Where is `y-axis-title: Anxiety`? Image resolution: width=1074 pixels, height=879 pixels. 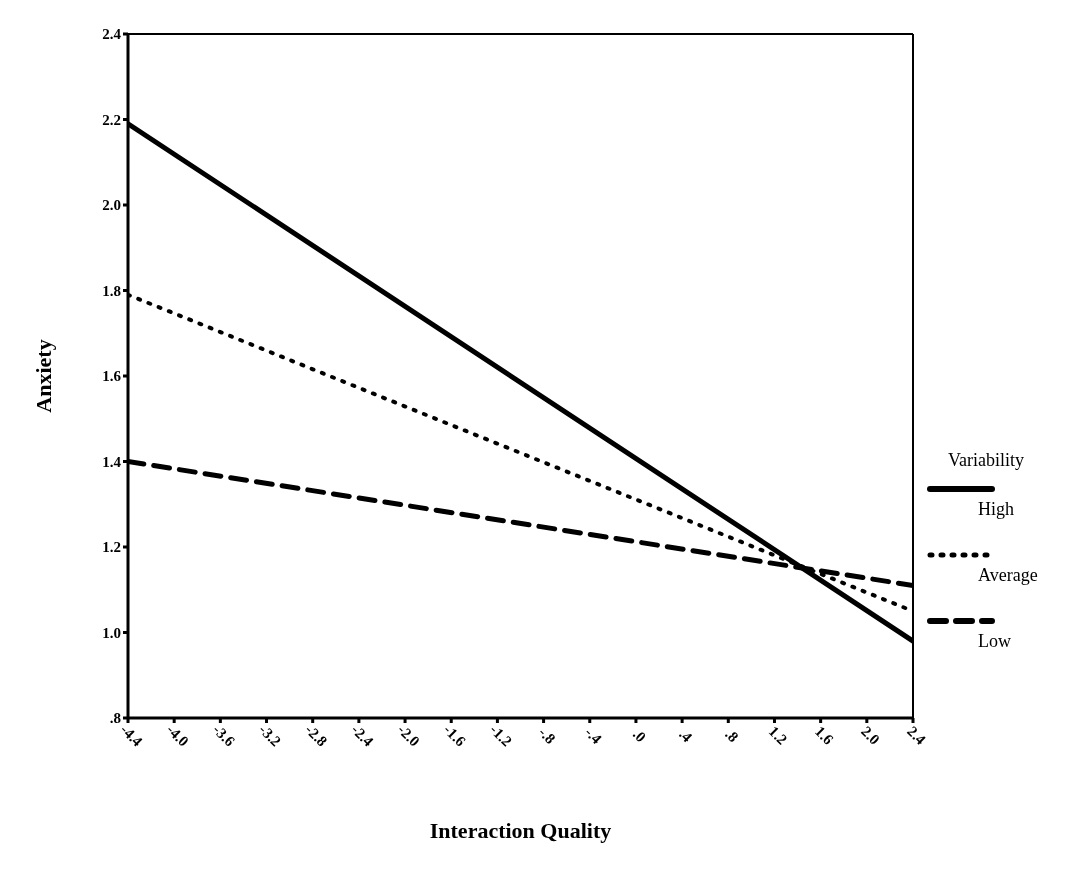 y-axis-title: Anxiety is located at coordinates (43, 376).